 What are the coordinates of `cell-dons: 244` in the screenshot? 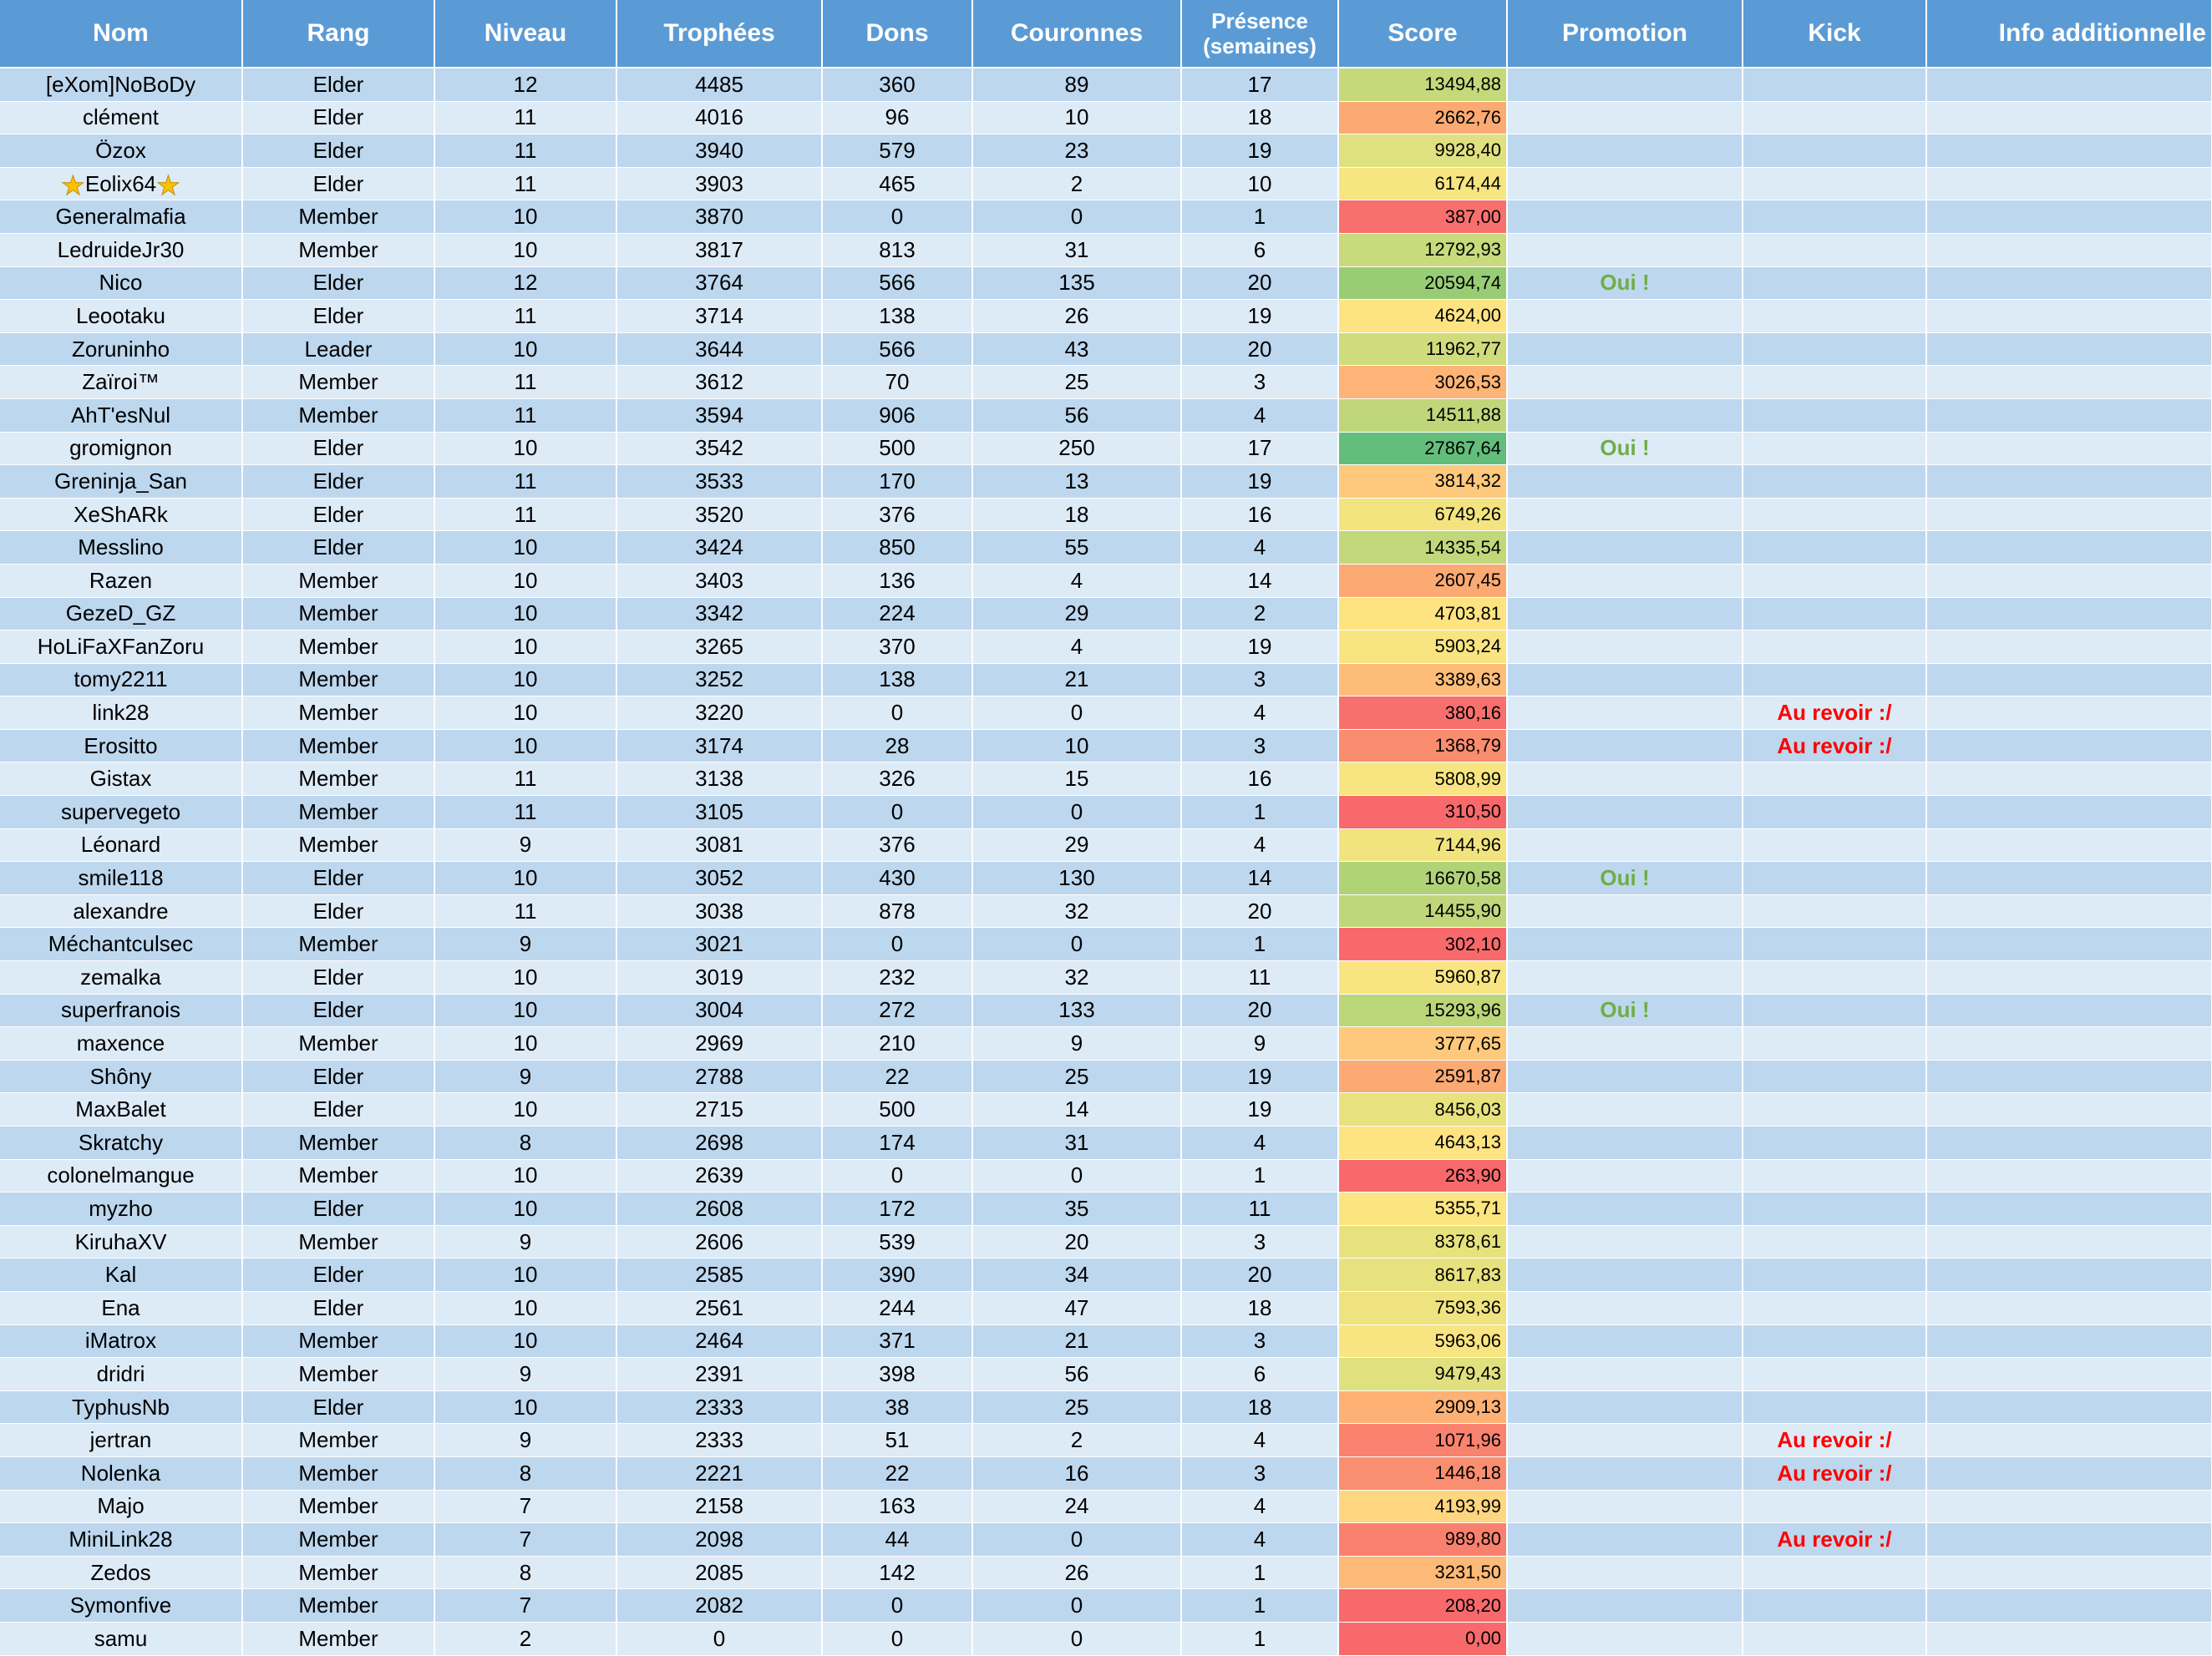 It's located at (897, 1308).